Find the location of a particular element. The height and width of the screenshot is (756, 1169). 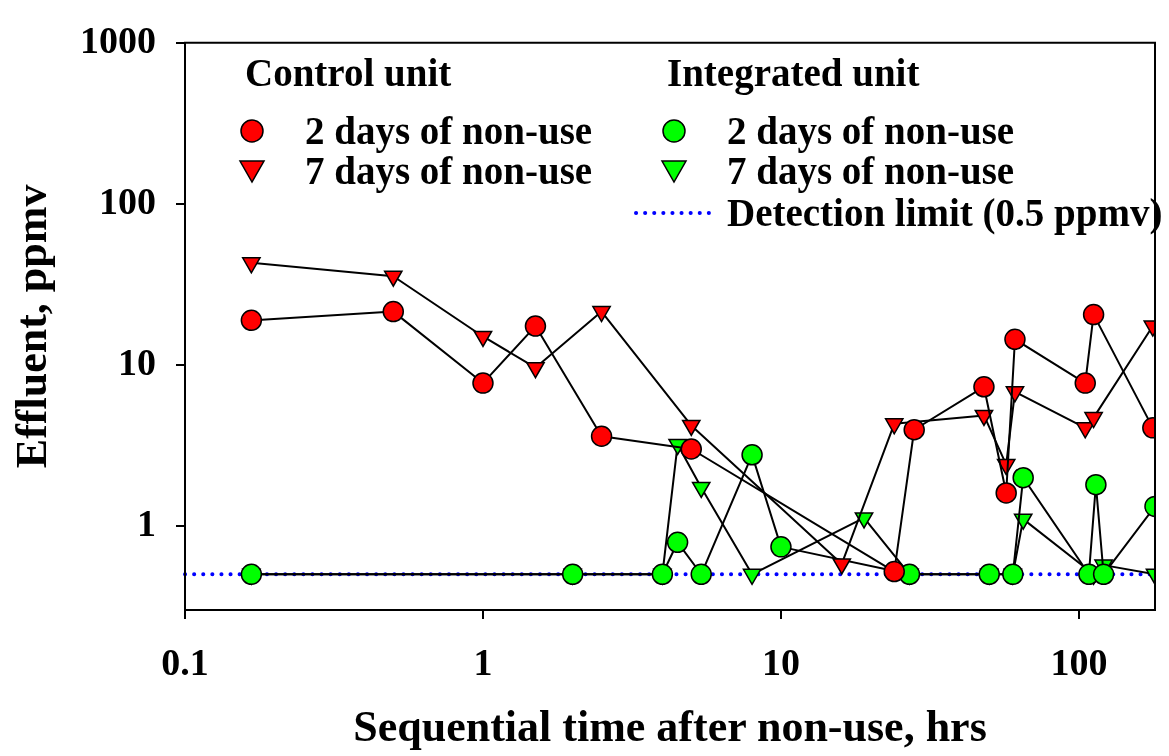

annotation: Integrated unit is located at coordinates (793, 72).